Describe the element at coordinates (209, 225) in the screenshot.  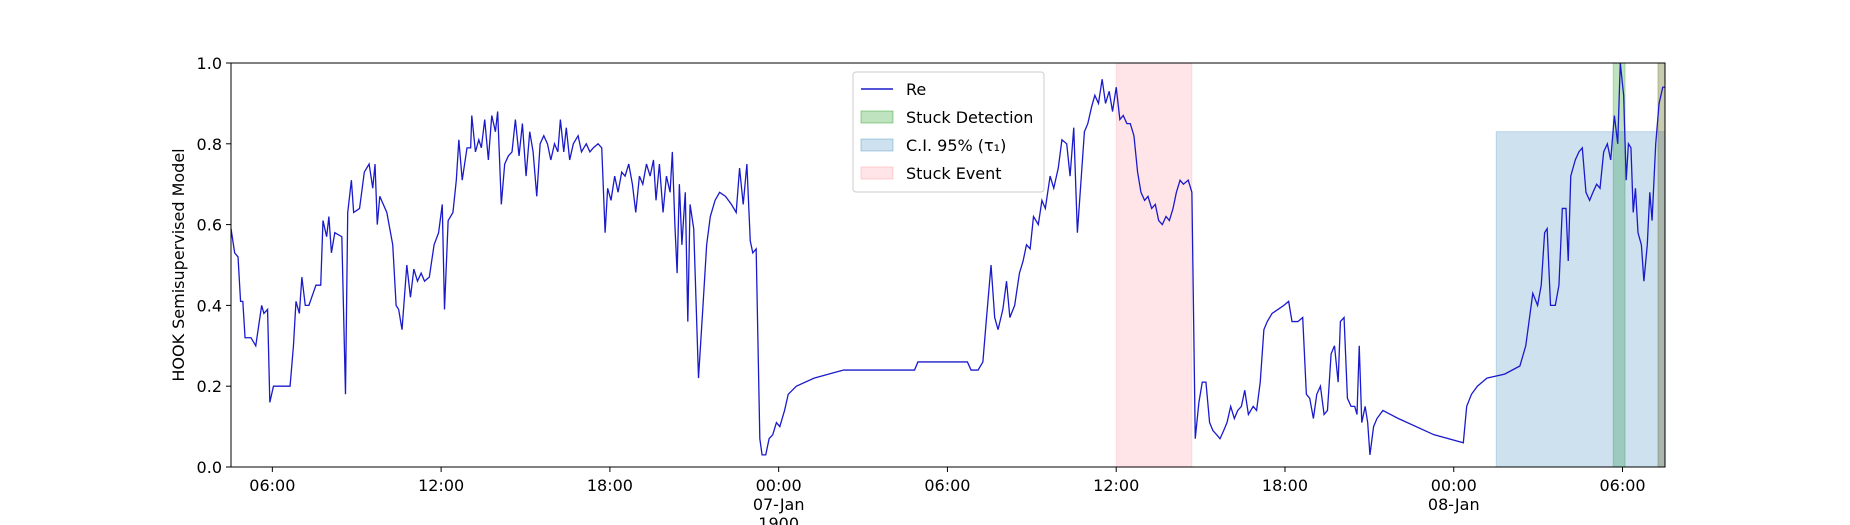
I see `y-tick-label: 0.6` at that location.